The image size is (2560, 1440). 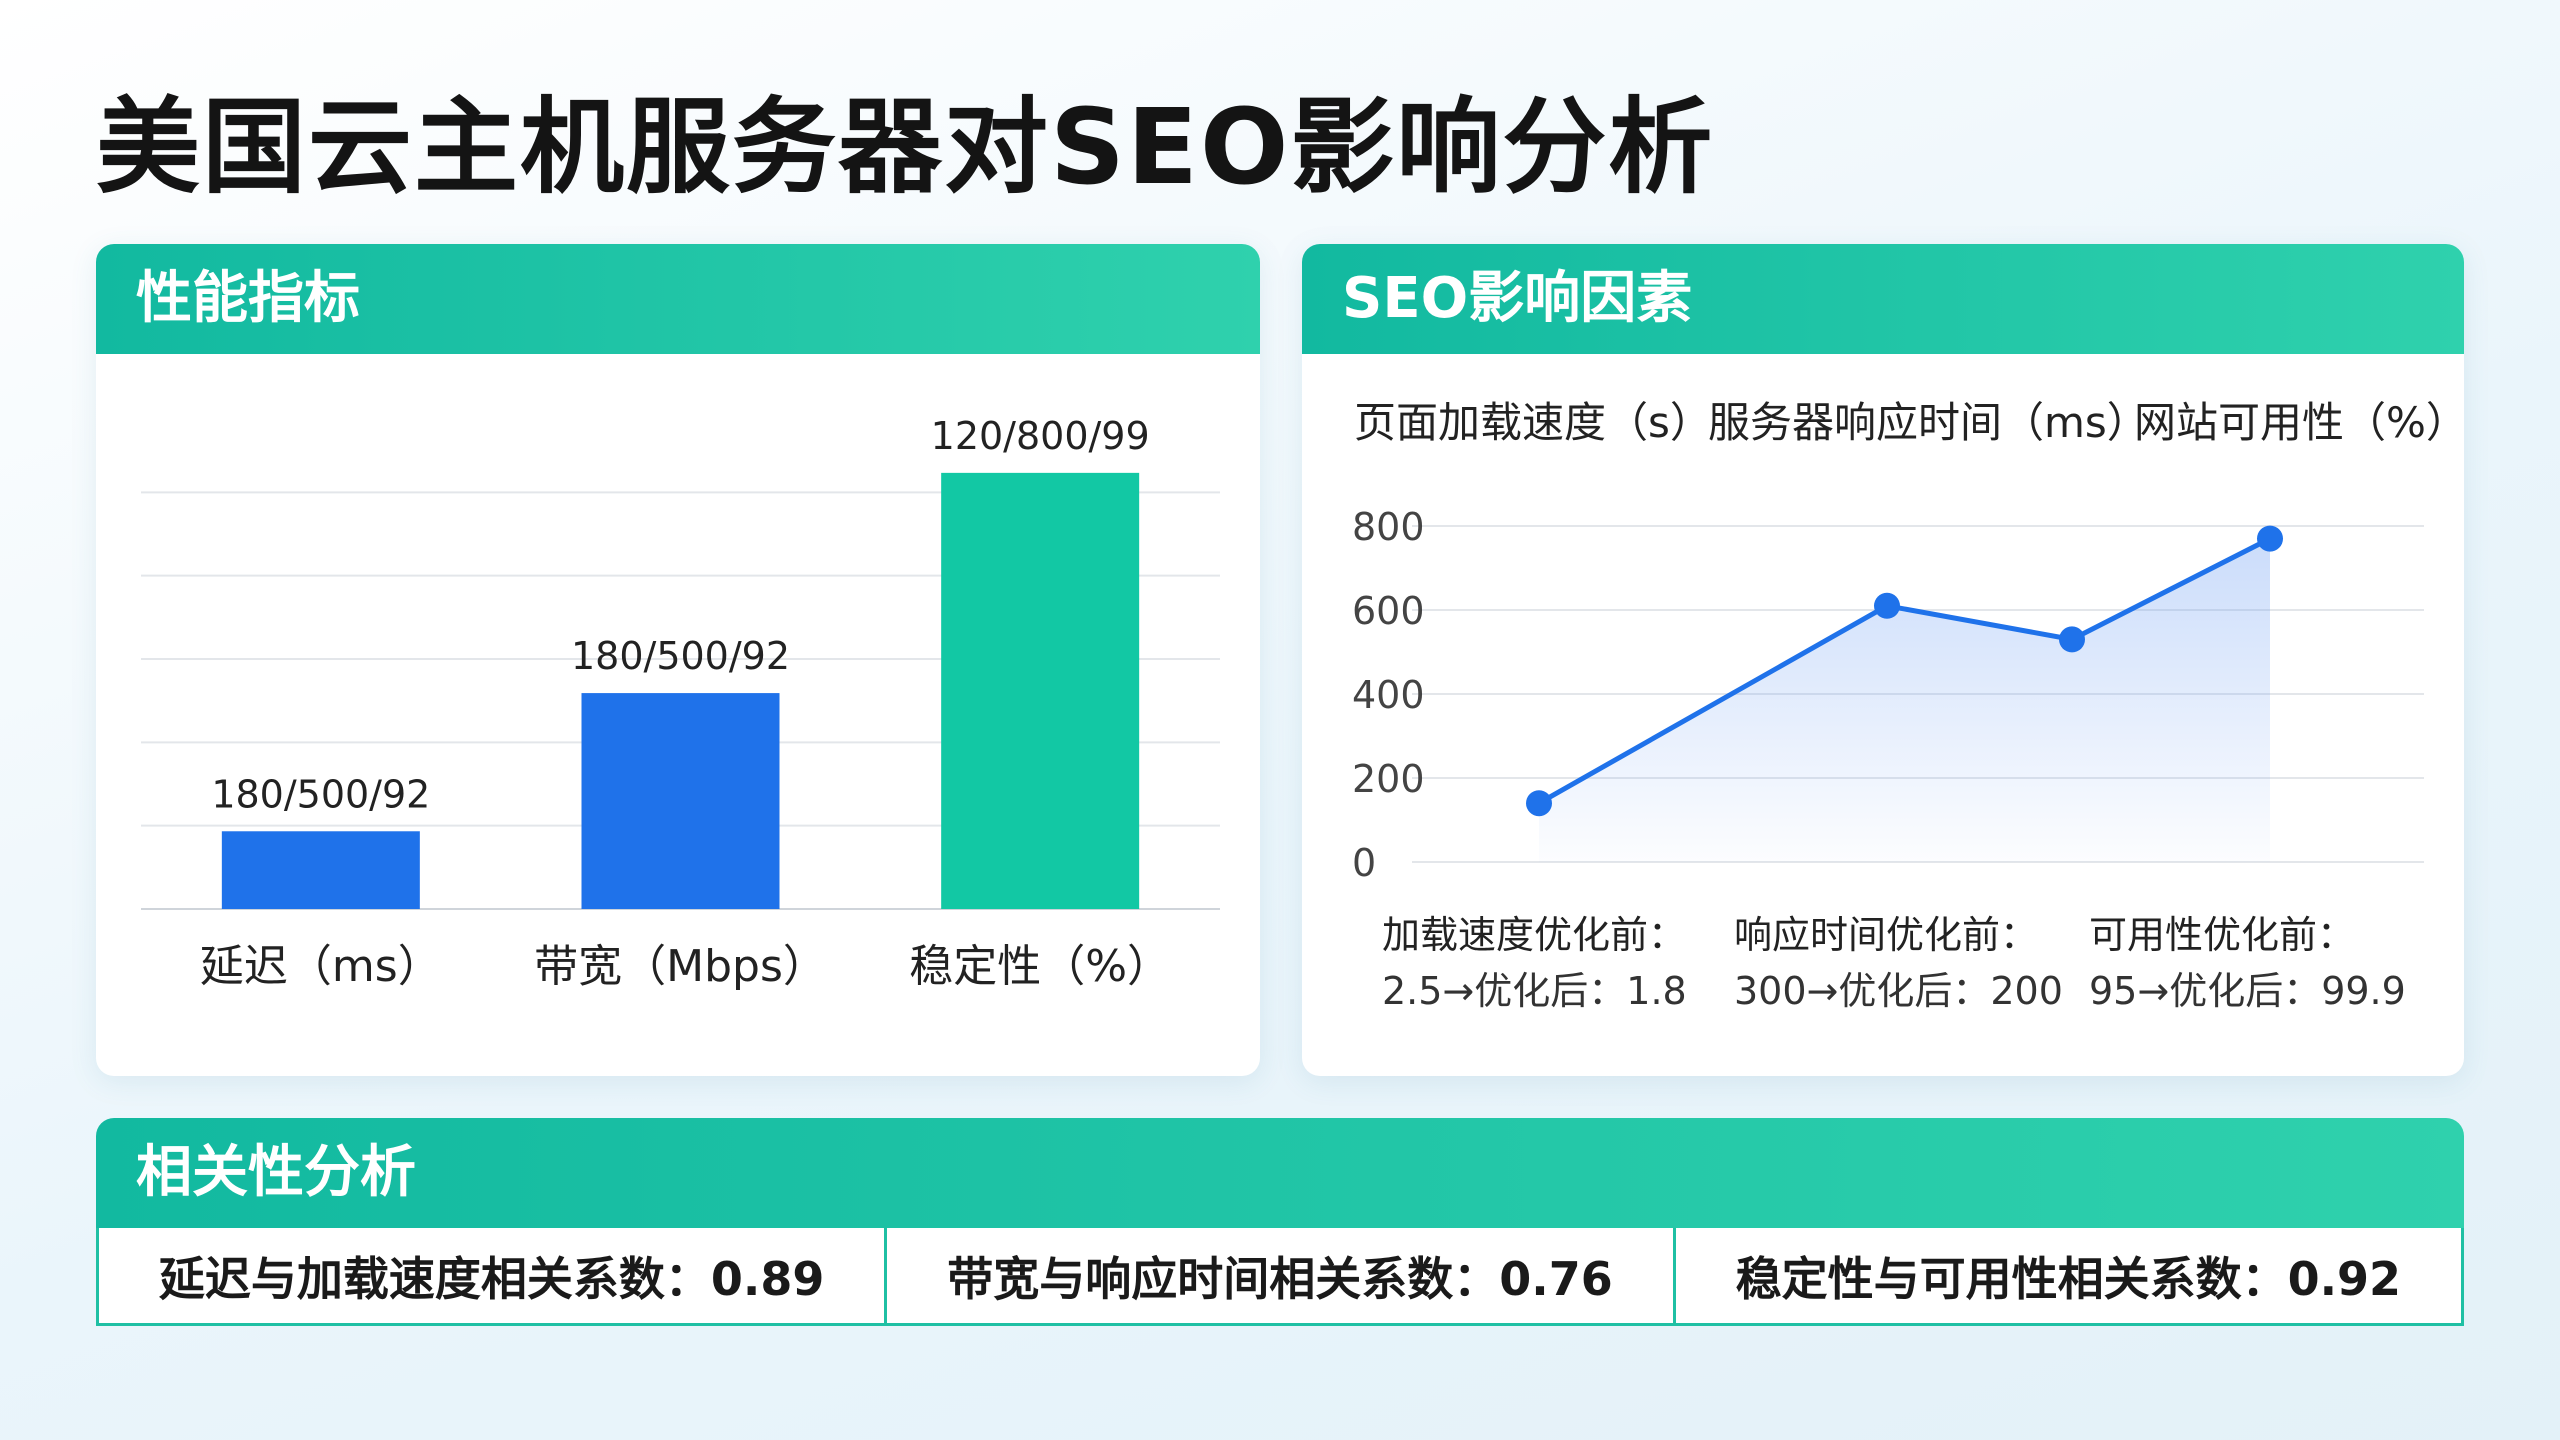 What do you see at coordinates (493, 1275) in the screenshot?
I see `correlation-latency-load: 延迟与加载速度相关系数：0.89` at bounding box center [493, 1275].